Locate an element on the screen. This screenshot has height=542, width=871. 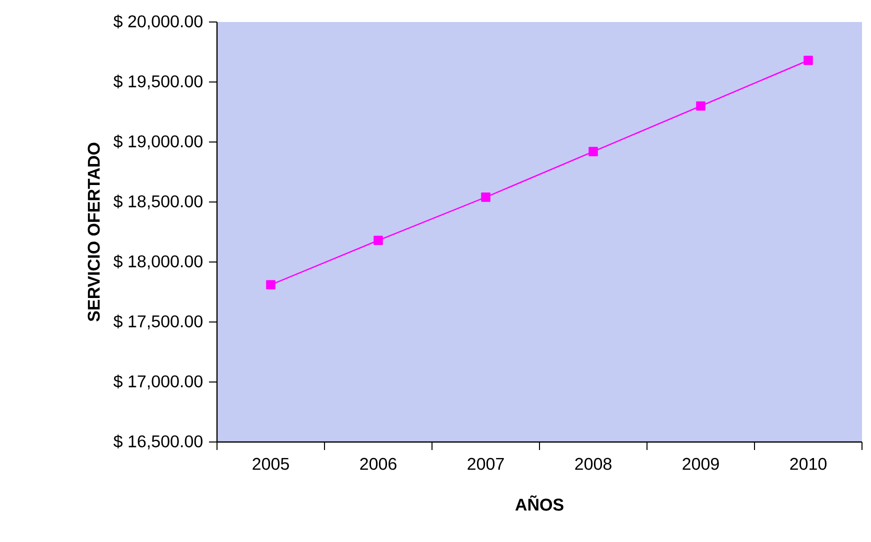
x-tick-label: 2006 is located at coordinates (378, 464).